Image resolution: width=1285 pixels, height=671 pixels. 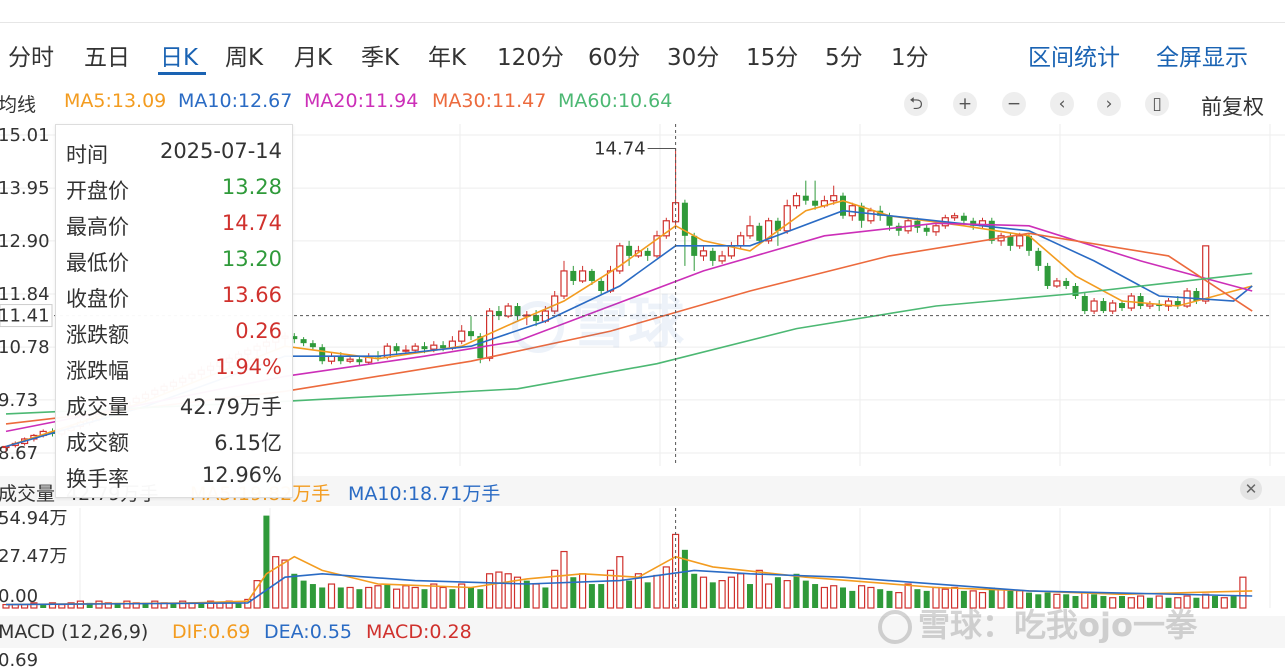 I want to click on interval-stats-link: 区间统计, so click(x=1074, y=58).